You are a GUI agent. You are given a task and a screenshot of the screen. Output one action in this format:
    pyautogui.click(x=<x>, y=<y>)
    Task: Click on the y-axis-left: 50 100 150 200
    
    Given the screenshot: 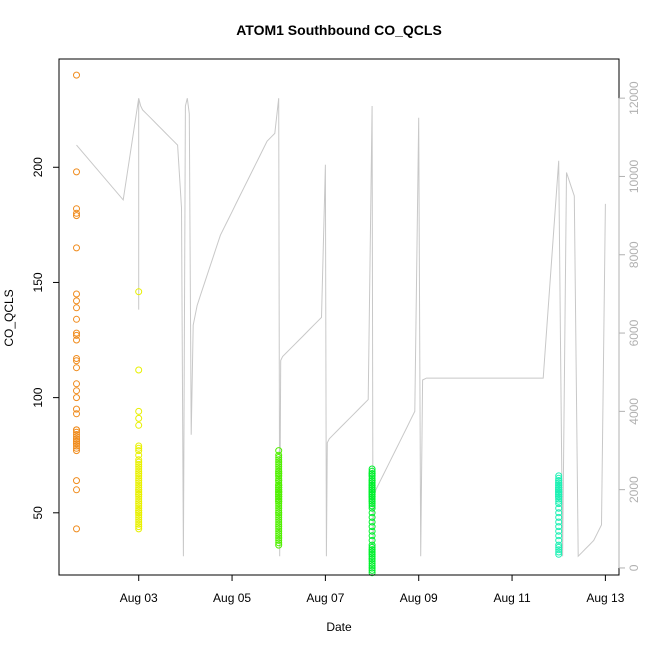 What is the action you would take?
    pyautogui.click(x=45, y=338)
    